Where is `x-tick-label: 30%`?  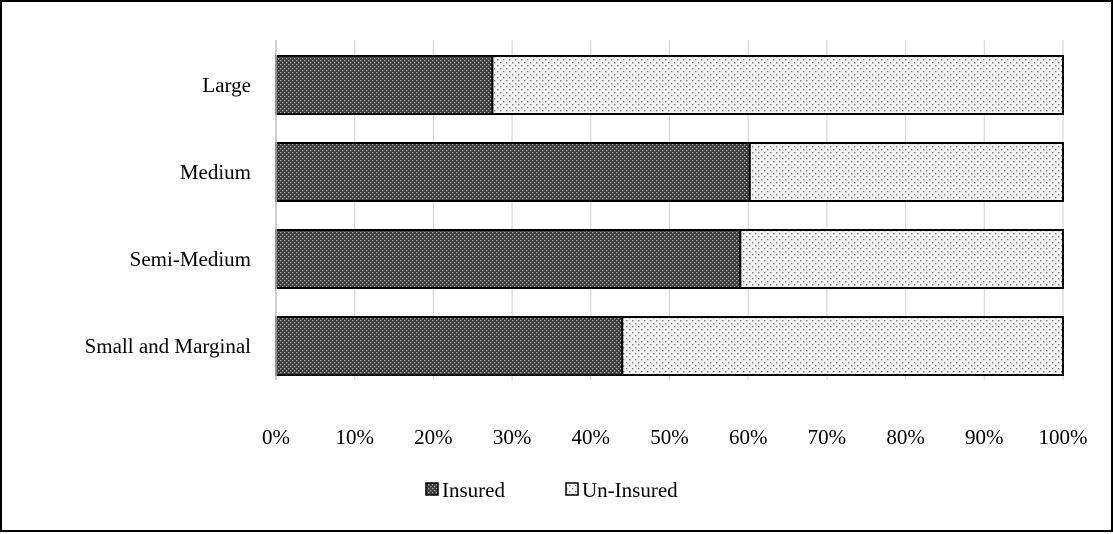
x-tick-label: 30% is located at coordinates (512, 437).